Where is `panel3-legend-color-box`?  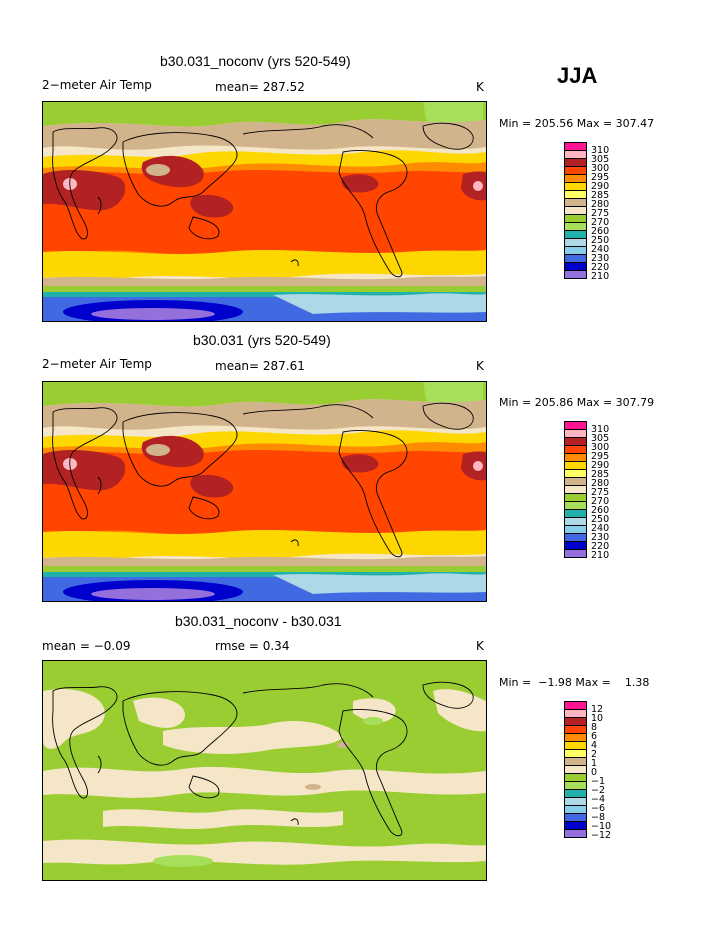
panel3-legend-color-box is located at coordinates (575, 833).